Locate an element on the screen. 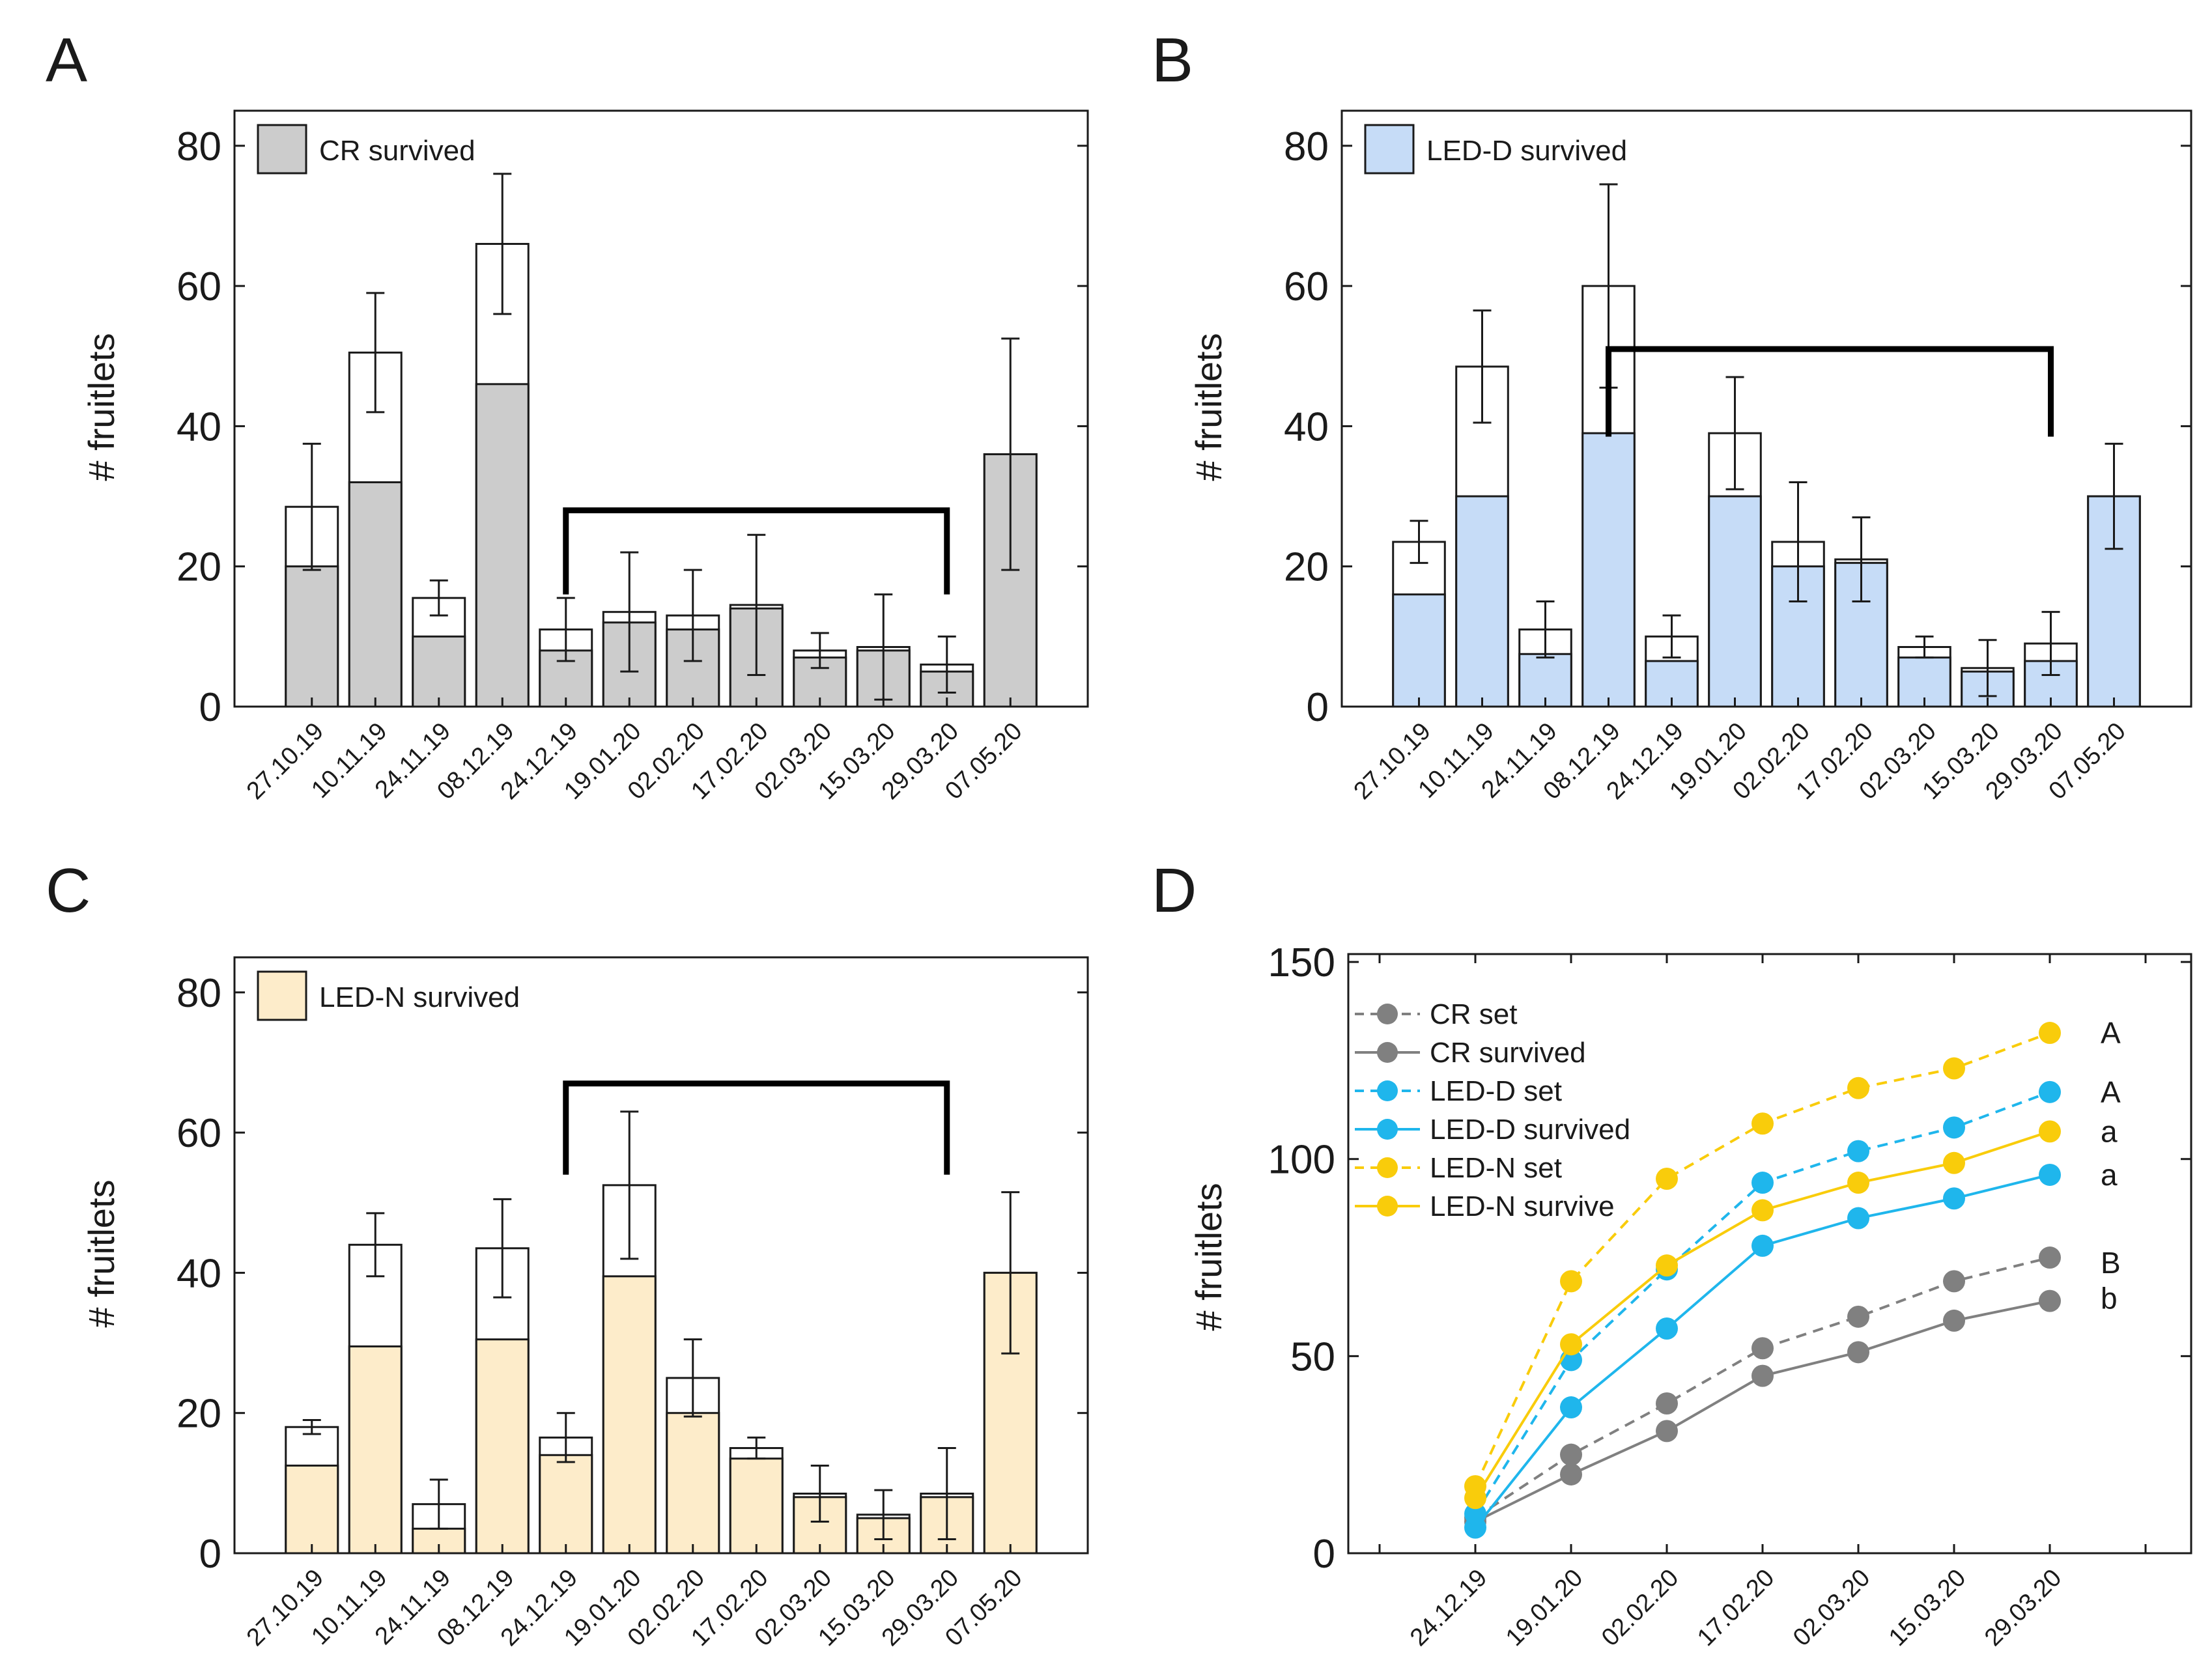  panel-letter-a: A is located at coordinates (66, 60).